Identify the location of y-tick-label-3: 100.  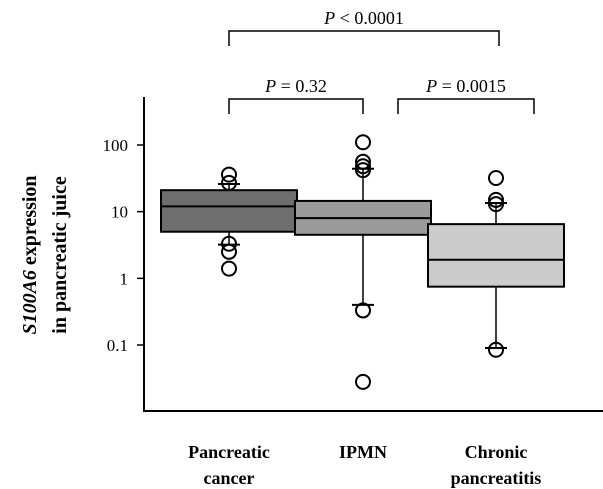
(116, 145).